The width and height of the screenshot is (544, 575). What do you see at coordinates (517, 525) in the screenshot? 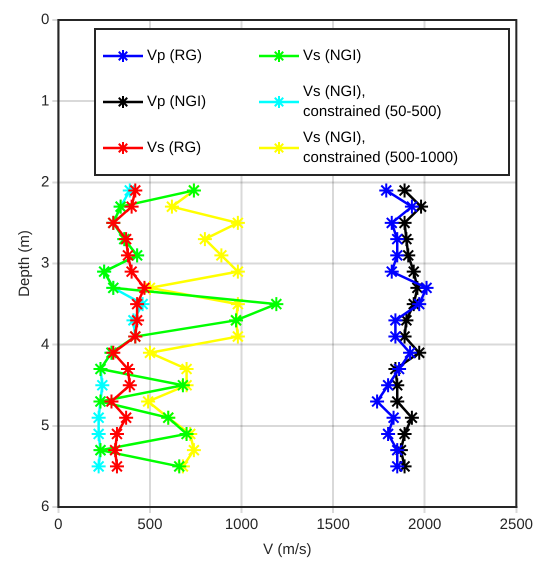
I see `x-tick-label: 2500` at bounding box center [517, 525].